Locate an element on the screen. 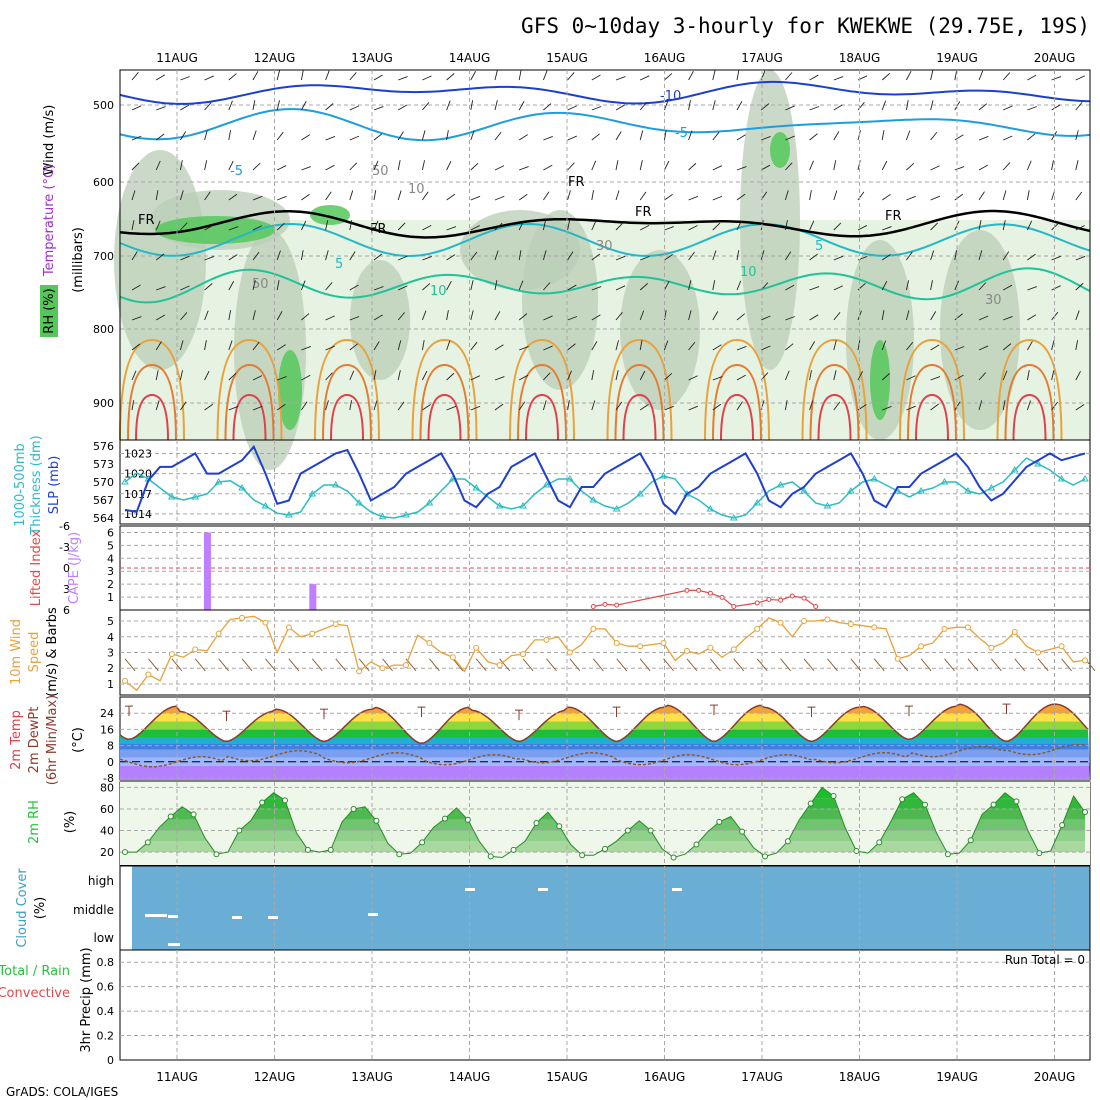 The image size is (1100, 1100). label-rh-pct: (%) is located at coordinates (70, 822).